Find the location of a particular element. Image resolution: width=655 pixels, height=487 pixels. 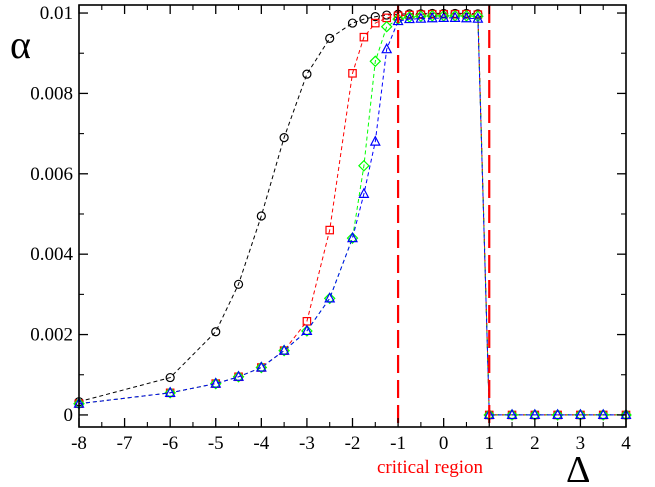

x-tick-label: 2 is located at coordinates (535, 443).